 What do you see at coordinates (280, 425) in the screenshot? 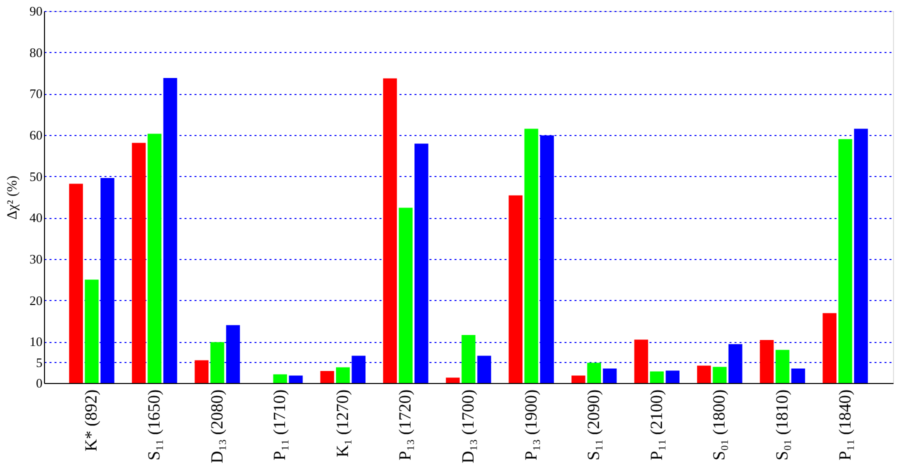
I see `x-tick-label: P₁₁ (1710)` at bounding box center [280, 425].